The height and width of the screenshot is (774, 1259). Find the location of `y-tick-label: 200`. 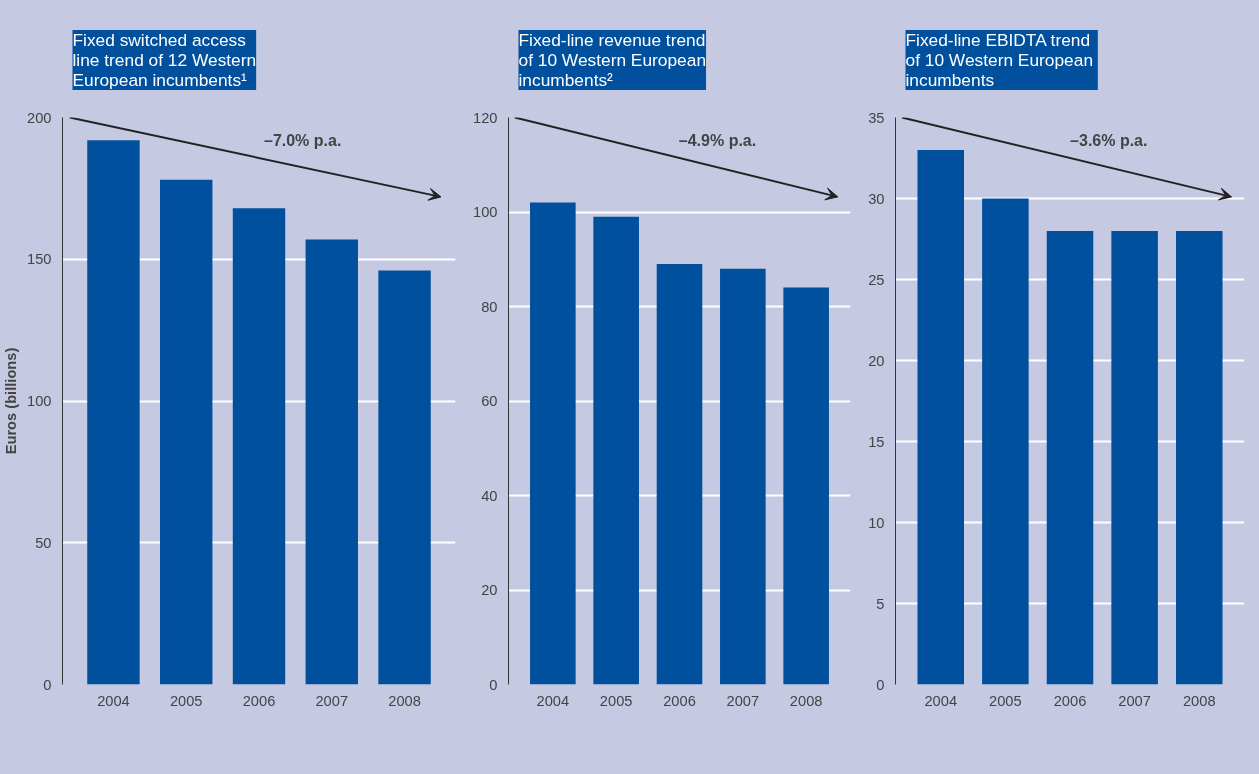

y-tick-label: 200 is located at coordinates (39, 117).